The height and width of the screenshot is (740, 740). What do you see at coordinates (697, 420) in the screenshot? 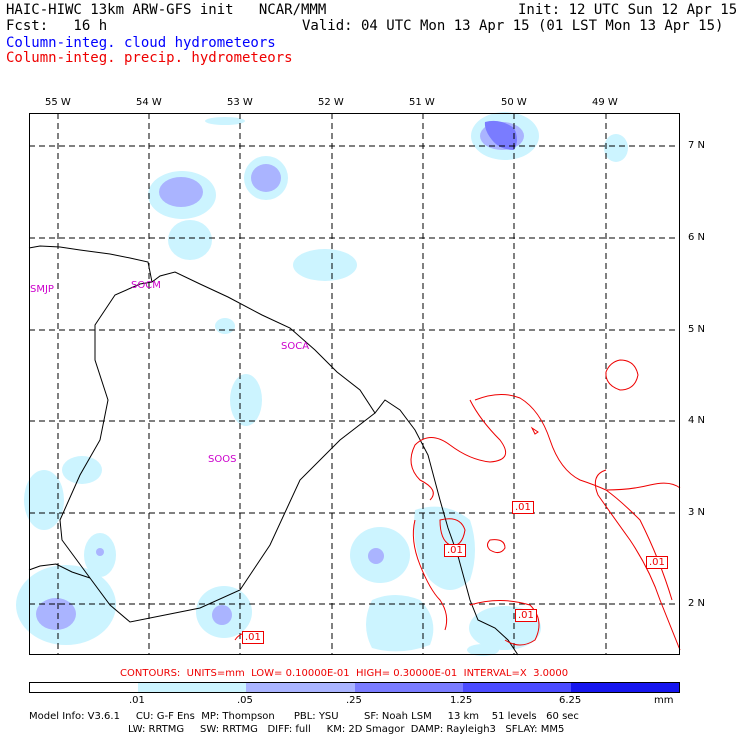
I see `lat-label: 4 N` at bounding box center [697, 420].